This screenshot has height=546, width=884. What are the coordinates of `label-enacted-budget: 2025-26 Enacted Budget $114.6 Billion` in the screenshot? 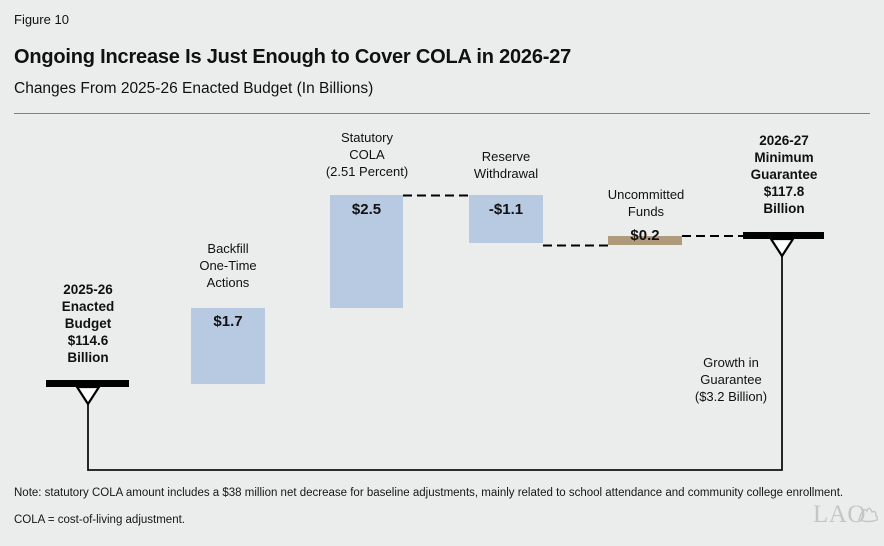 It's located at (88, 323).